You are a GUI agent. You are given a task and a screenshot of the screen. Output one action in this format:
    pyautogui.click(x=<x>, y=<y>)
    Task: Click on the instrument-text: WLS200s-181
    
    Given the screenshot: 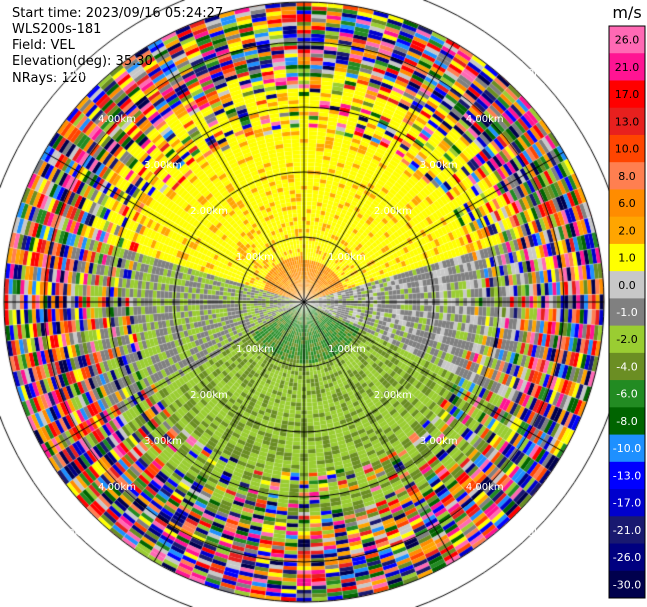 What is the action you would take?
    pyautogui.click(x=57, y=29)
    